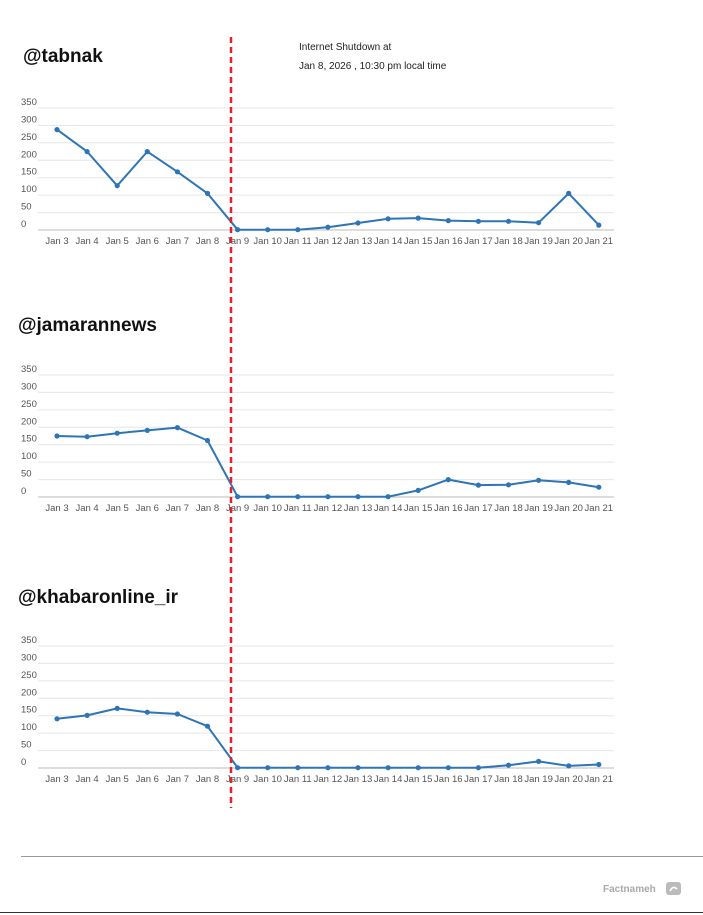 The width and height of the screenshot is (703, 915). I want to click on x-tick-label: Jan 5, so click(117, 241).